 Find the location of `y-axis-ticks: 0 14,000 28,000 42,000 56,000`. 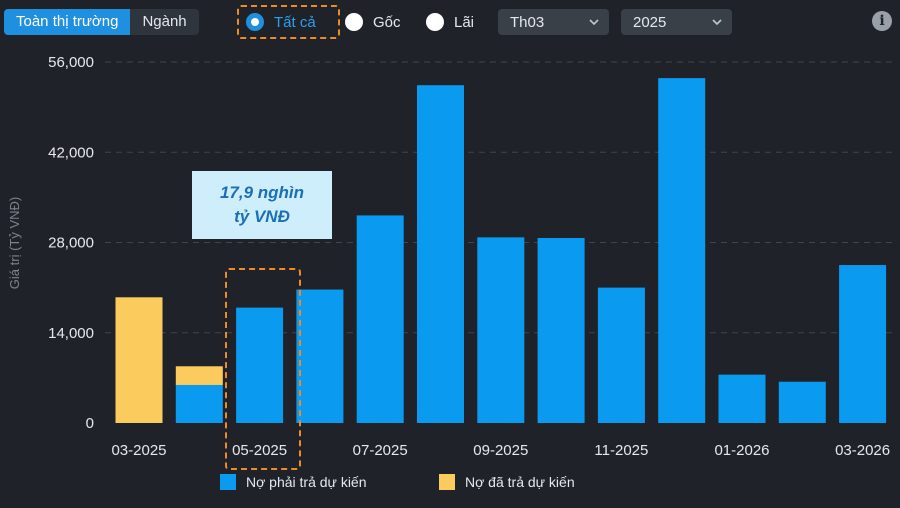

y-axis-ticks: 0 14,000 28,000 42,000 56,000 is located at coordinates (71, 243).